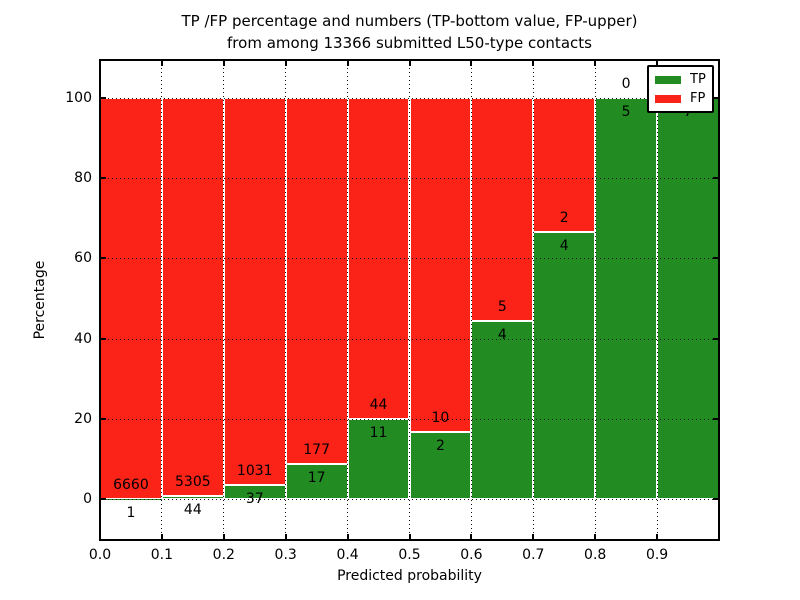 The height and width of the screenshot is (600, 800). Describe the element at coordinates (285, 555) in the screenshot. I see `x-tick-label: 0.3` at that location.